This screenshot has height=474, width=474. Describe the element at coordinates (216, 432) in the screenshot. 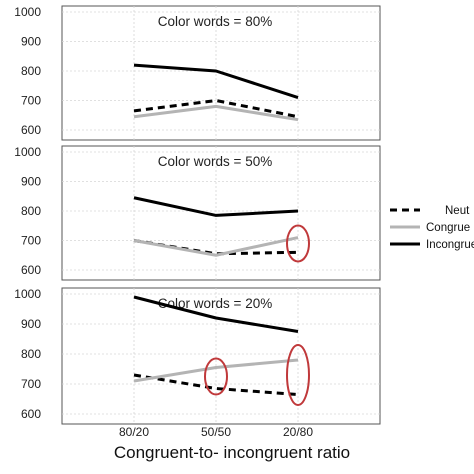

I see `x-tick-label: 50/50` at that location.